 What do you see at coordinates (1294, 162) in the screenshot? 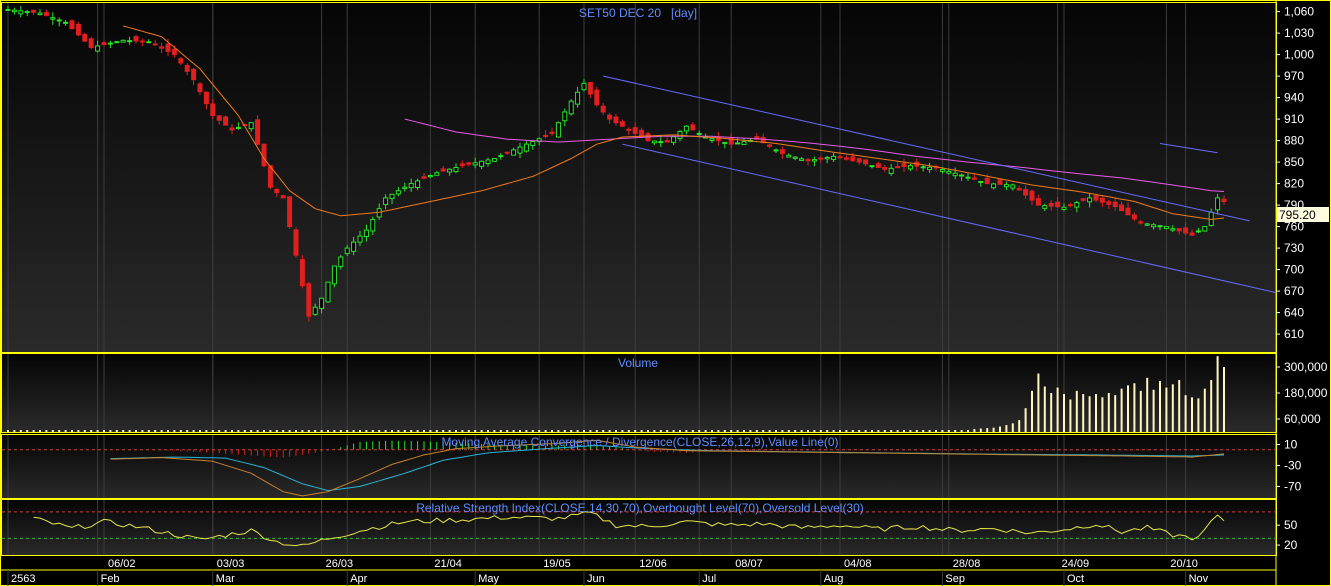
I see `y-tick-label: 850` at bounding box center [1294, 162].